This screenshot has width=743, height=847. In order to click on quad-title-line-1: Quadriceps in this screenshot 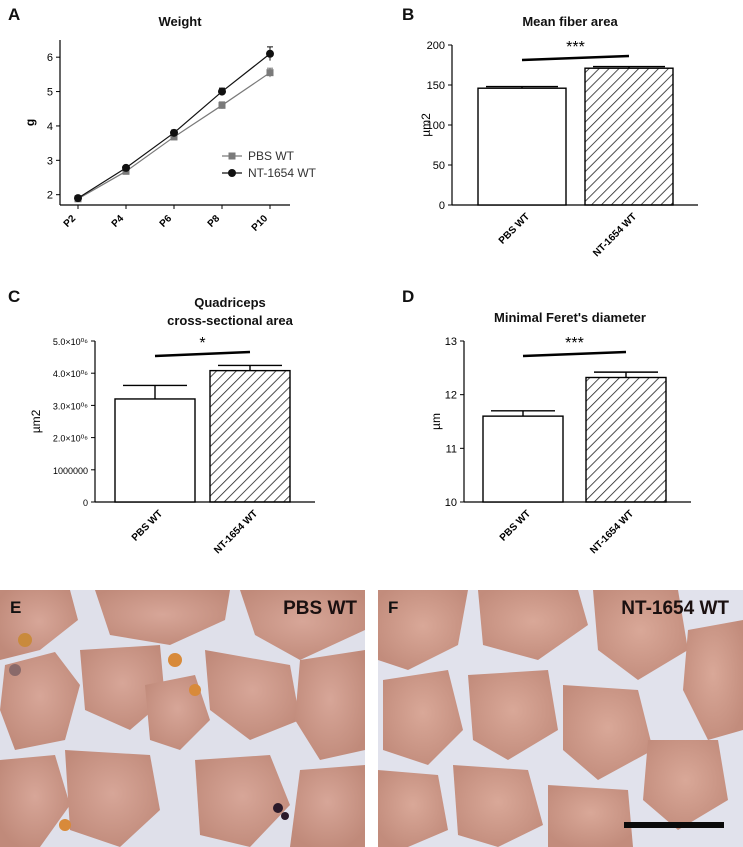, I will do `click(230, 302)`.